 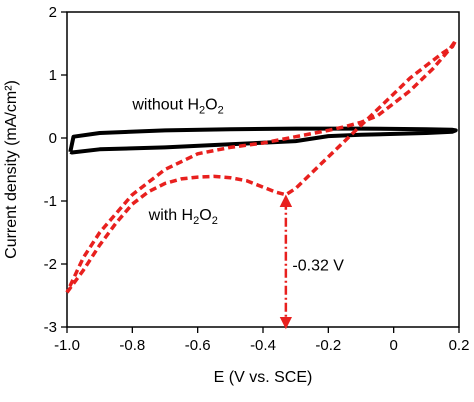 What do you see at coordinates (67, 345) in the screenshot?
I see `x-tick-label: -1.0` at bounding box center [67, 345].